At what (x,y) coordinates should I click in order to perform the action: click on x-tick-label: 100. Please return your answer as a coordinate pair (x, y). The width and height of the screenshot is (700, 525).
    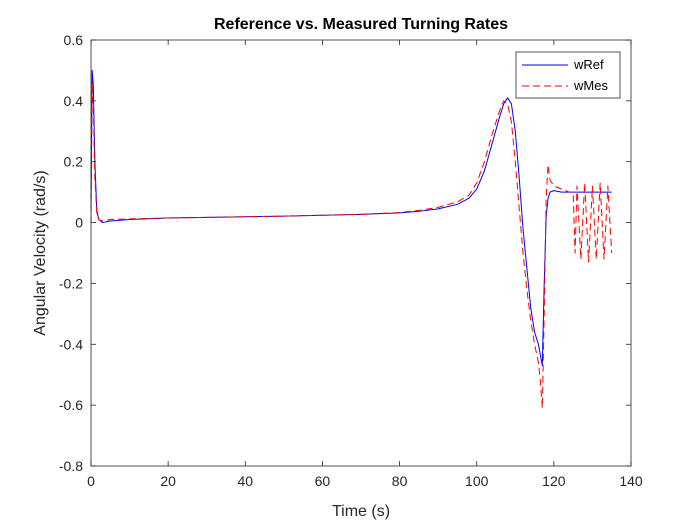
    Looking at the image, I should click on (477, 481).